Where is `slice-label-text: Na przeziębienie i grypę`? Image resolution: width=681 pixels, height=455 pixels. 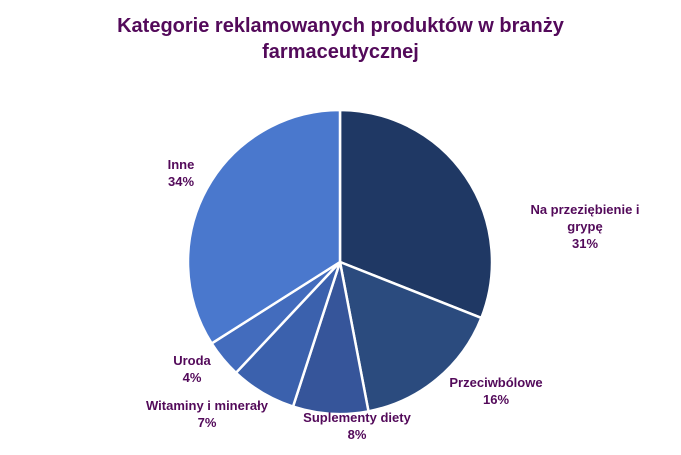 slice-label-text: Na przeziębienie i grypę is located at coordinates (585, 218).